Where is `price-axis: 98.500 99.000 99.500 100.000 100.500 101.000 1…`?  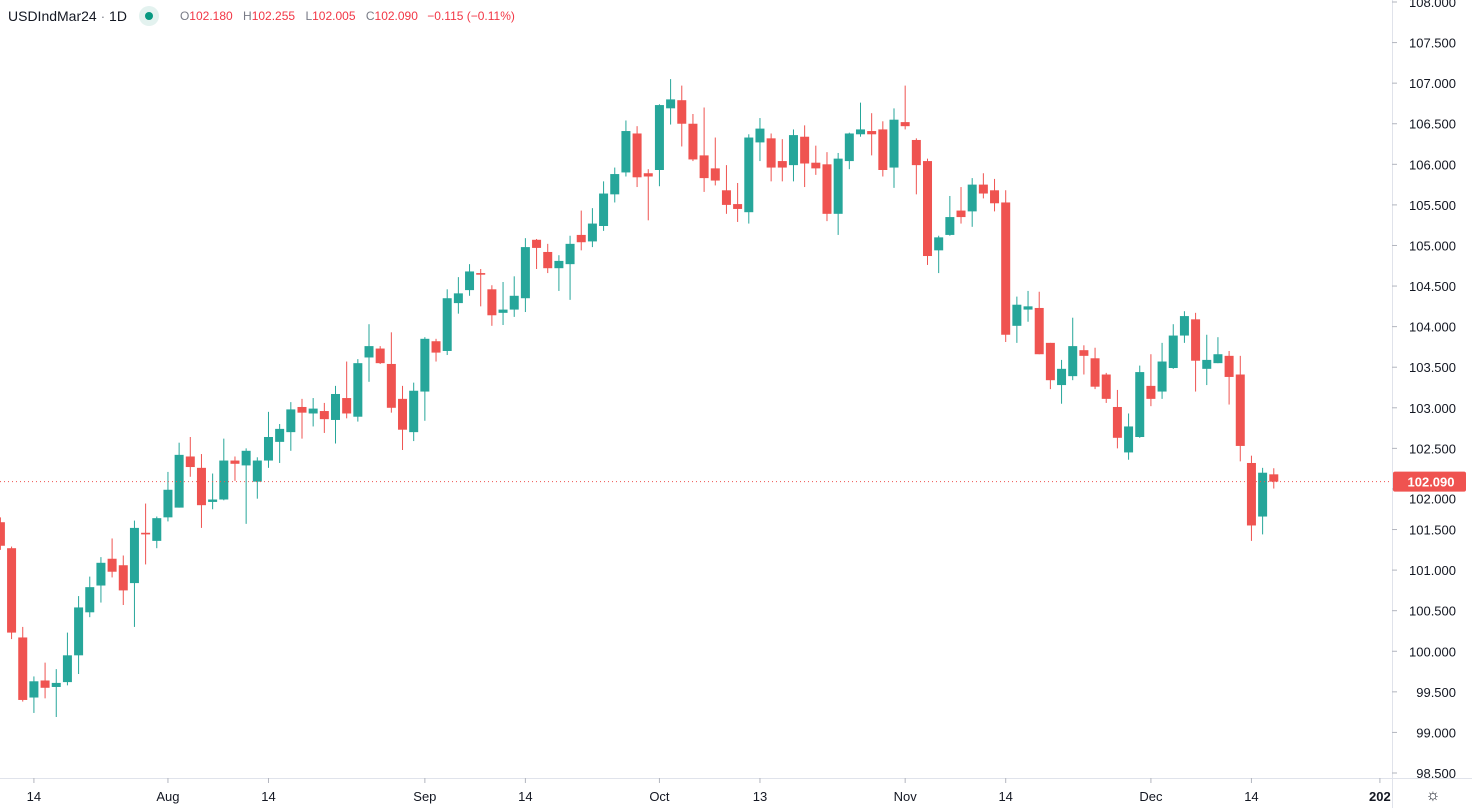
price-axis: 98.500 99.000 99.500 100.000 100.500 101.000 1… is located at coordinates (1424, 390).